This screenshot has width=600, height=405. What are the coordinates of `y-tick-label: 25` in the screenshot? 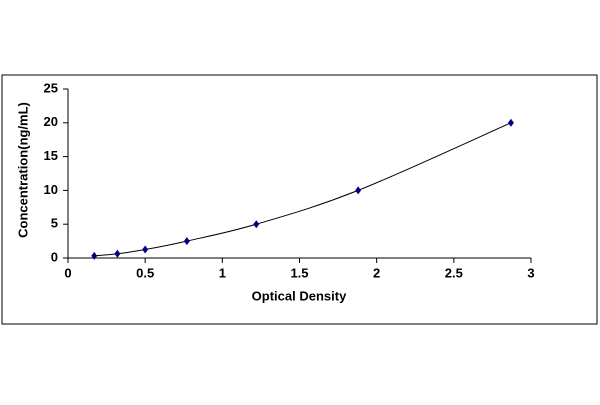 It's located at (51, 87).